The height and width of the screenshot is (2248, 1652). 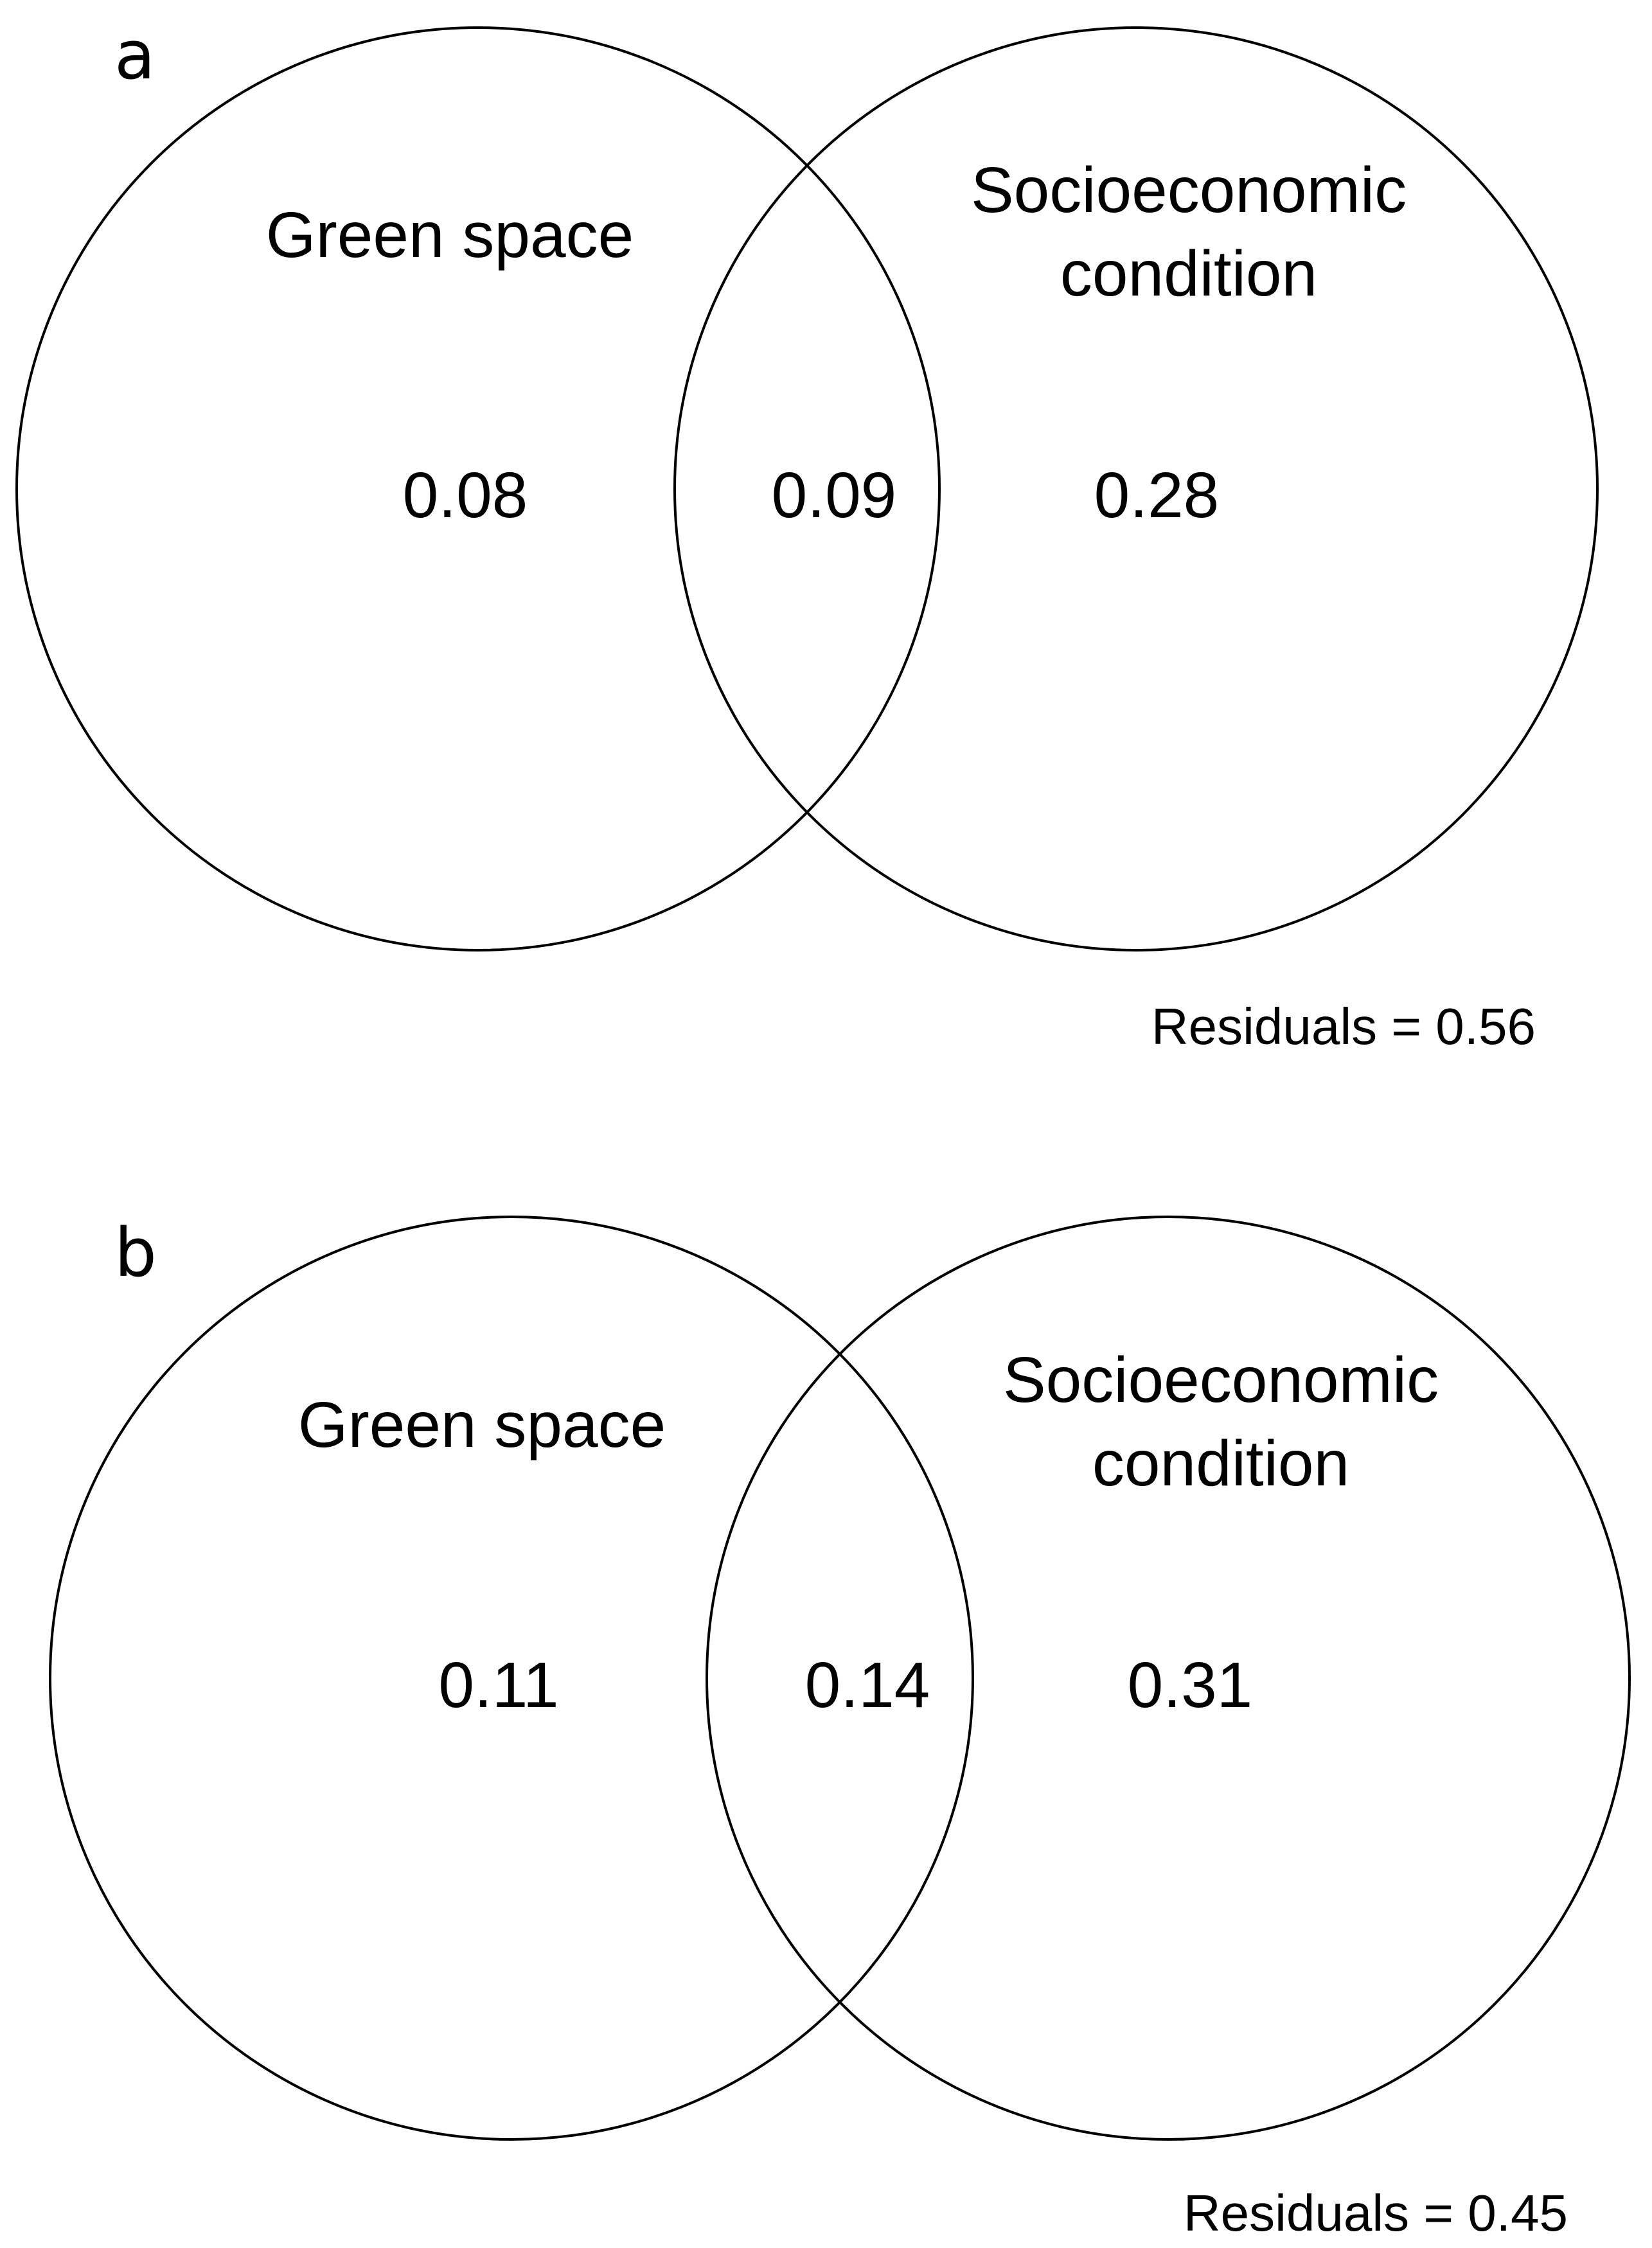 I want to click on panel-a-green-space-label: Green space, so click(x=450, y=235).